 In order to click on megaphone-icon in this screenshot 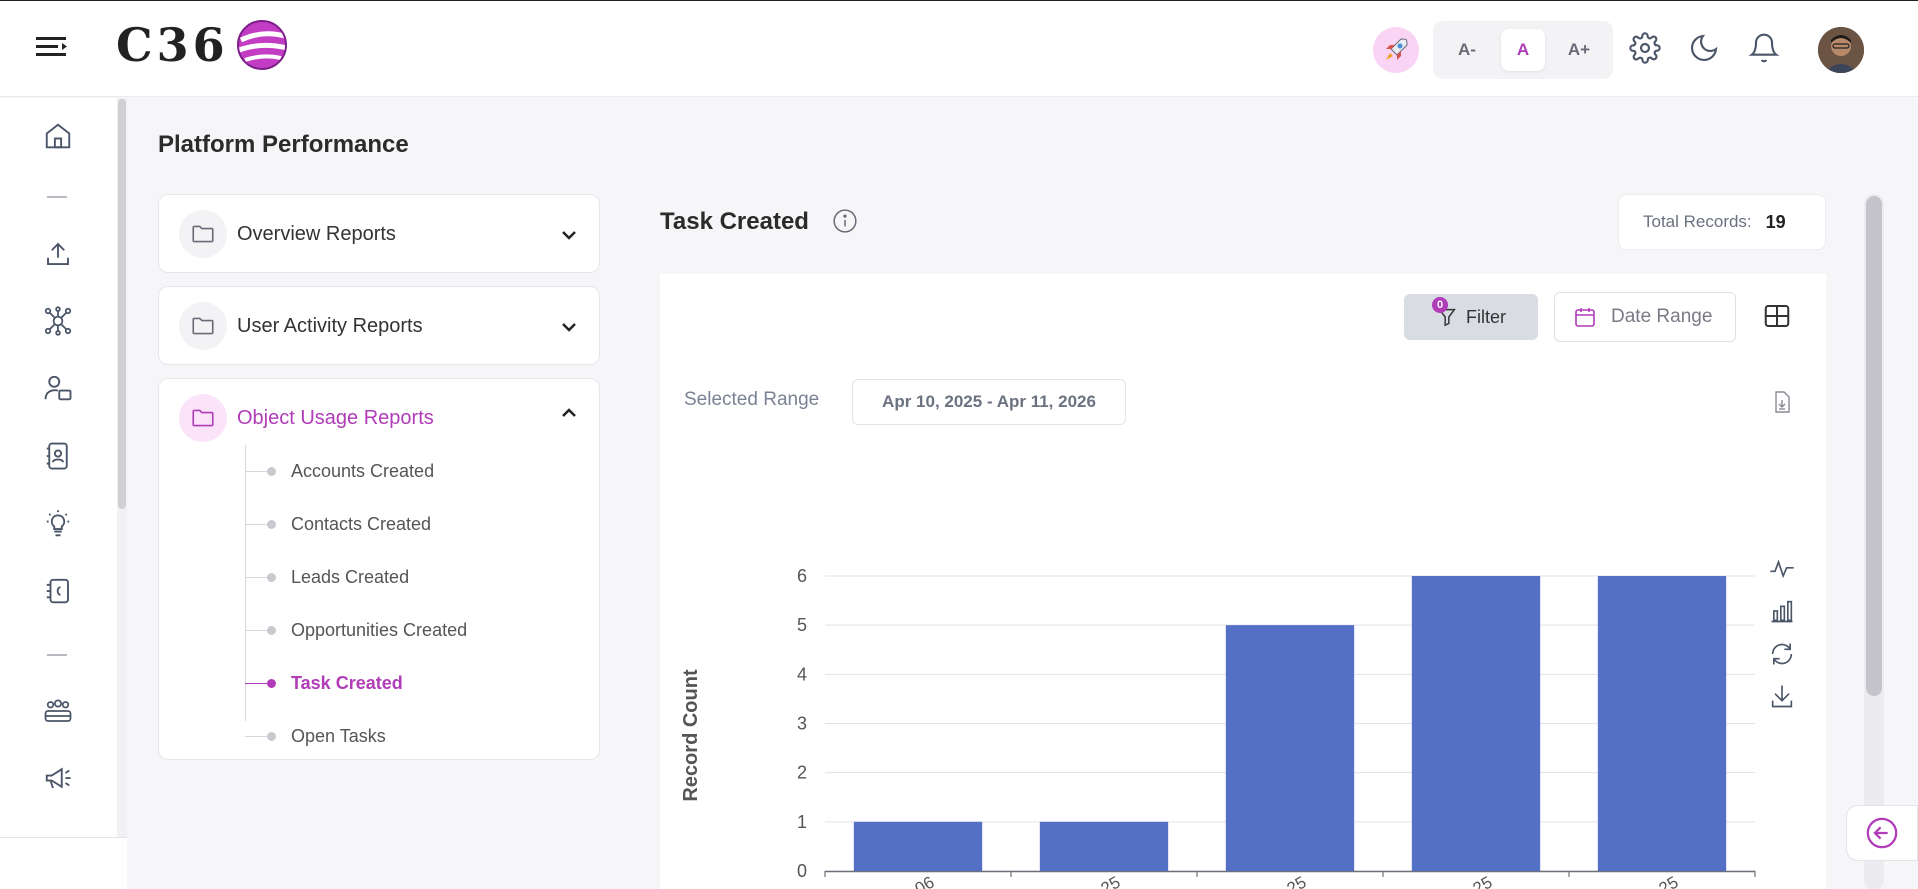, I will do `click(58, 778)`.